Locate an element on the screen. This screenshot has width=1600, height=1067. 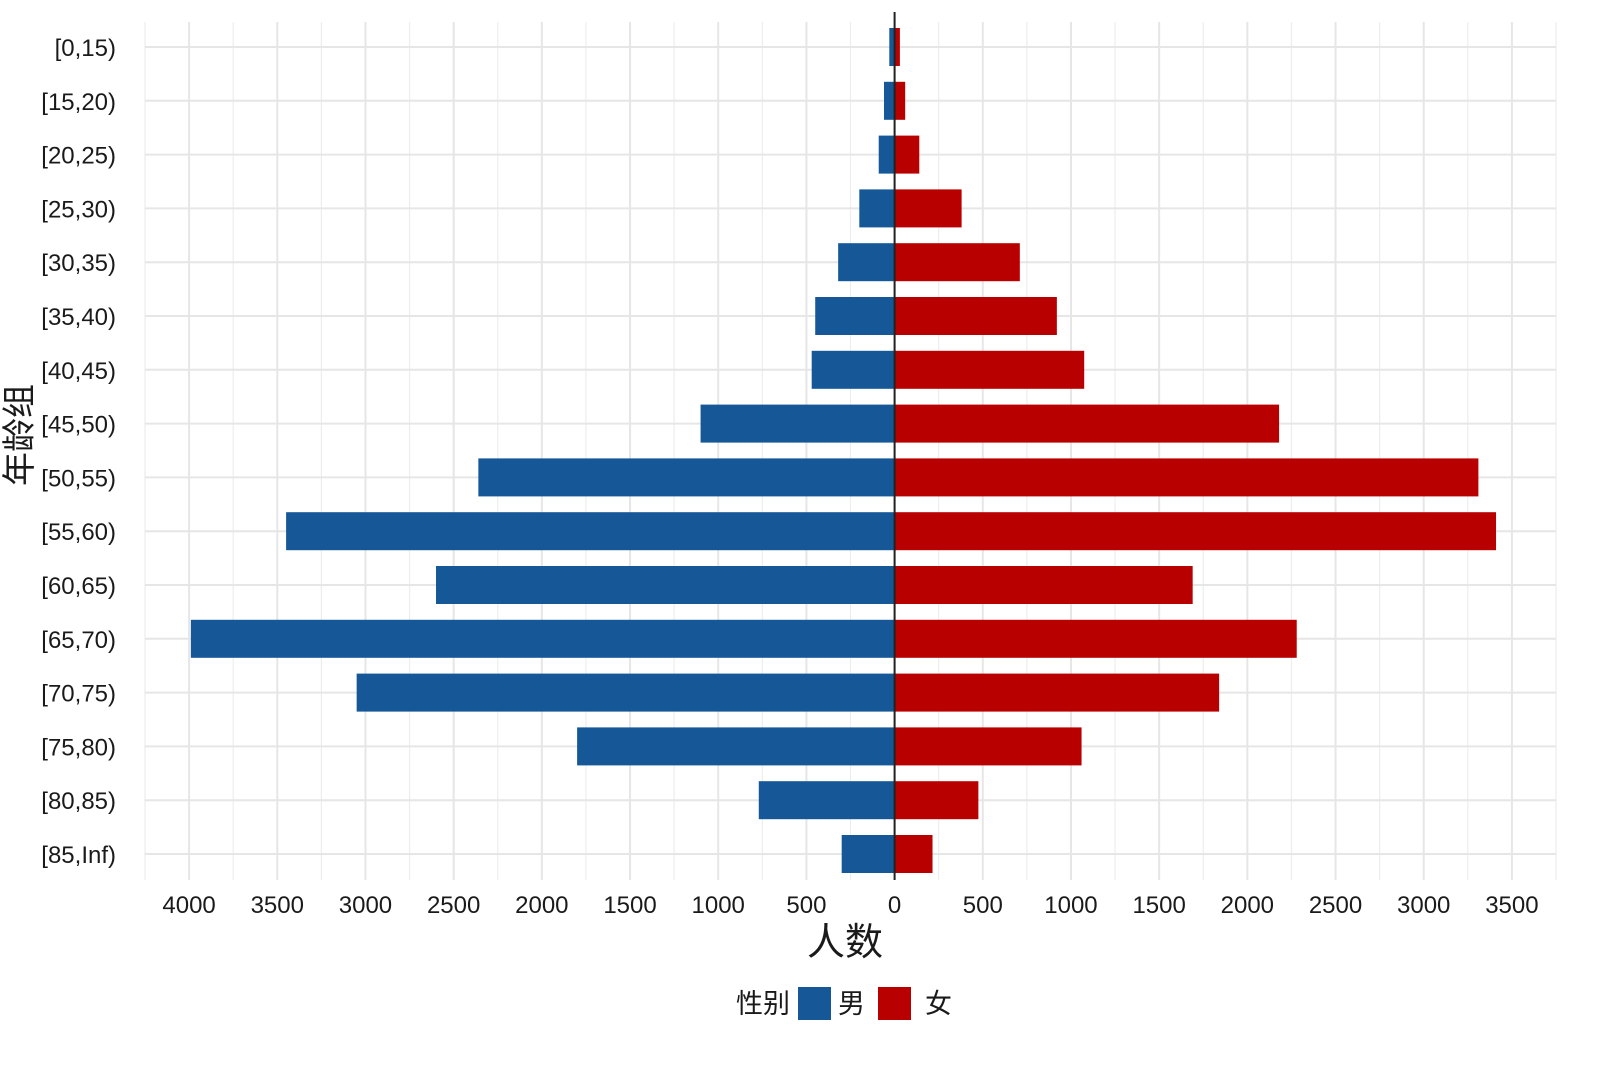
y-tick-label: [20,25) is located at coordinates (78, 156).